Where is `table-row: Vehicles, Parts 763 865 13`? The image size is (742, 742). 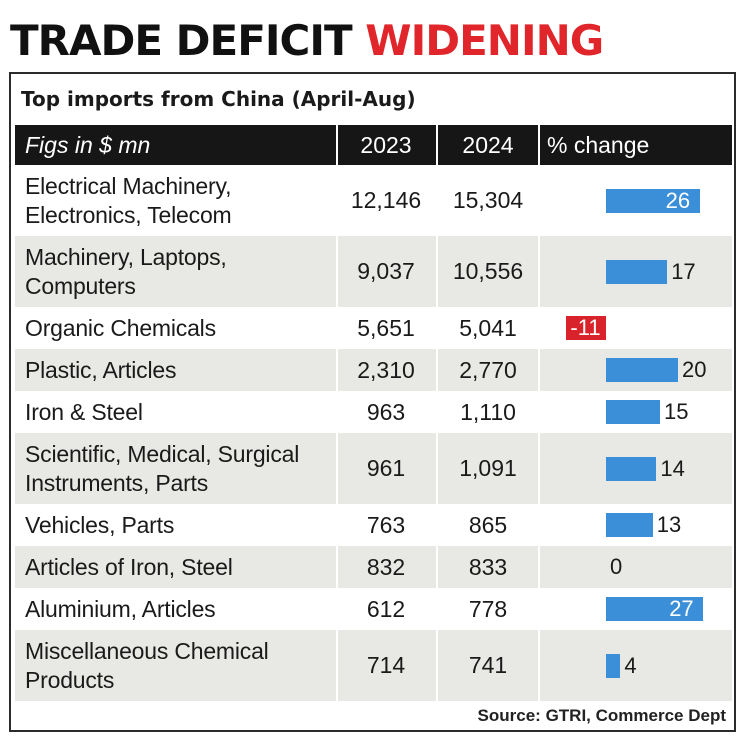 table-row: Vehicles, Parts 763 865 13 is located at coordinates (373, 525).